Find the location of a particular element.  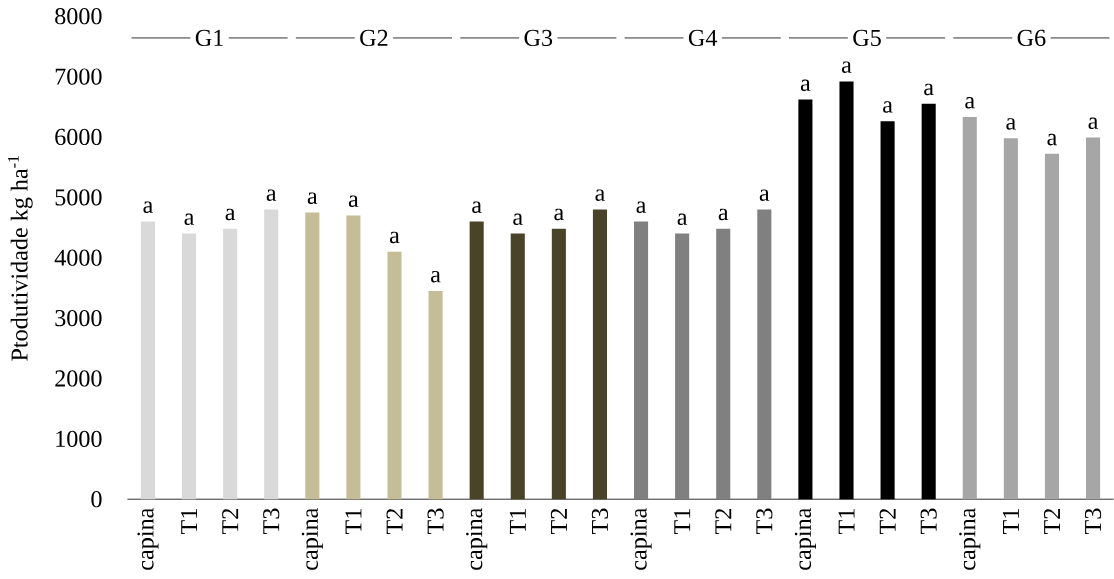

annotation: G4 is located at coordinates (703, 38).